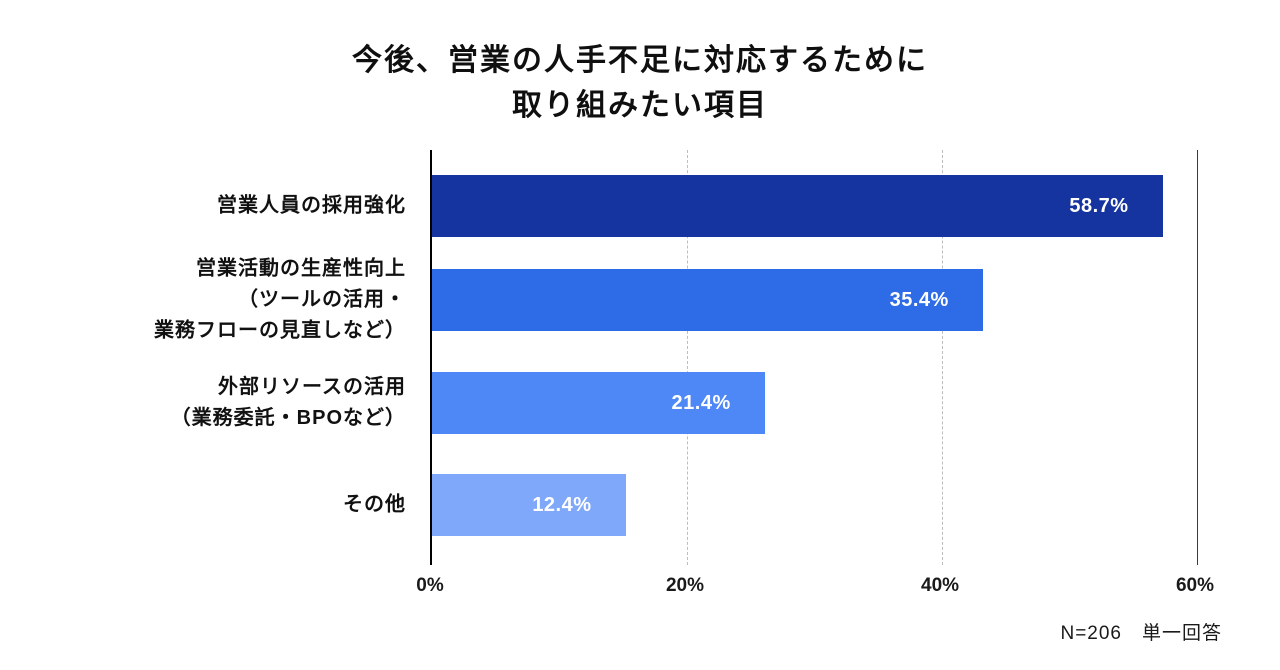  I want to click on sample-note: N=206 単一回答, so click(1141, 633).